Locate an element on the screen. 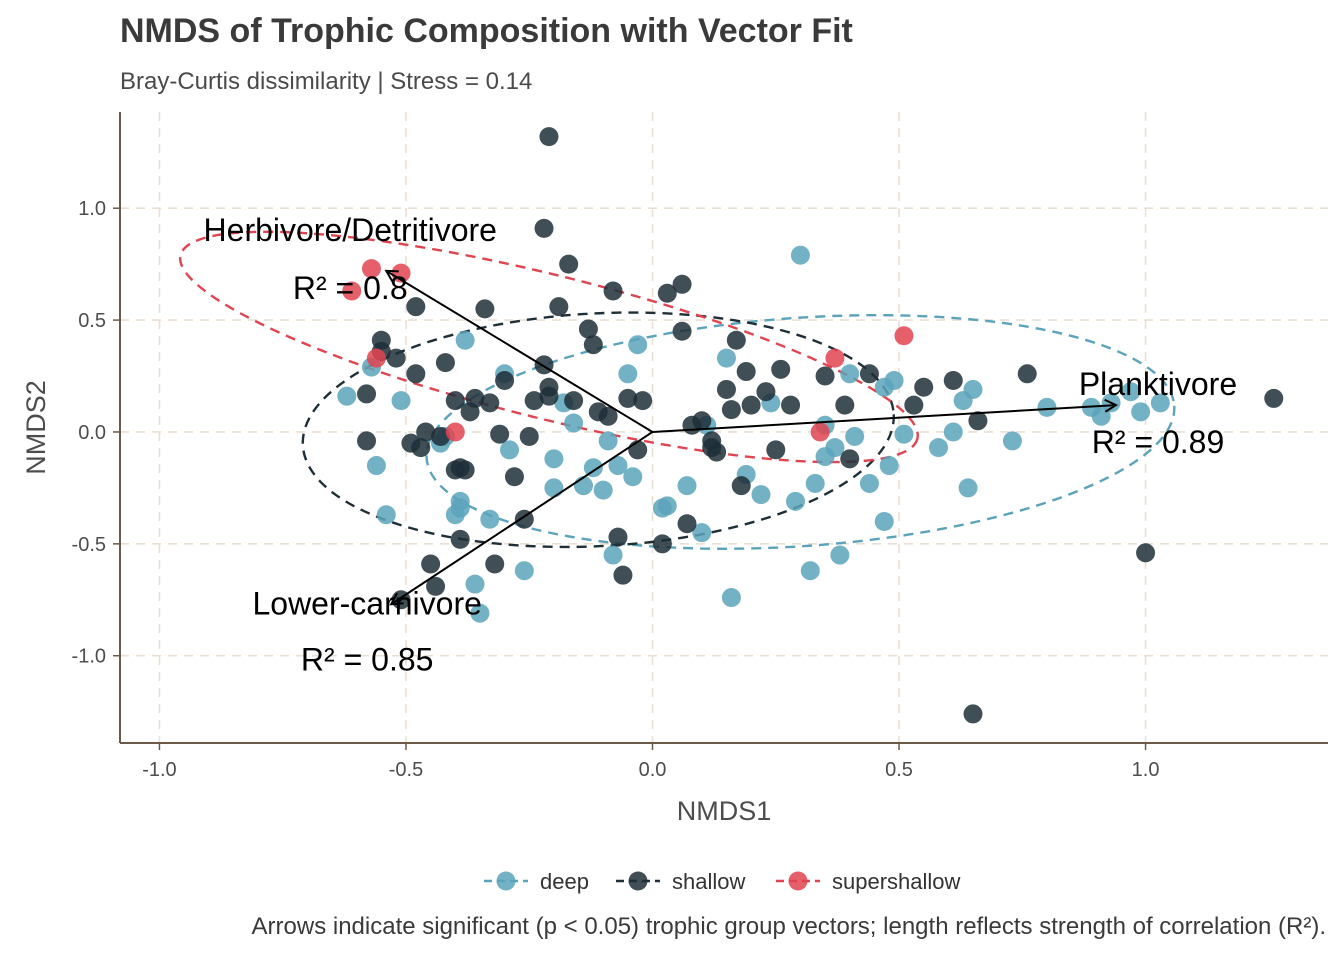  vector-label: Lower-carnivore is located at coordinates (366, 603).